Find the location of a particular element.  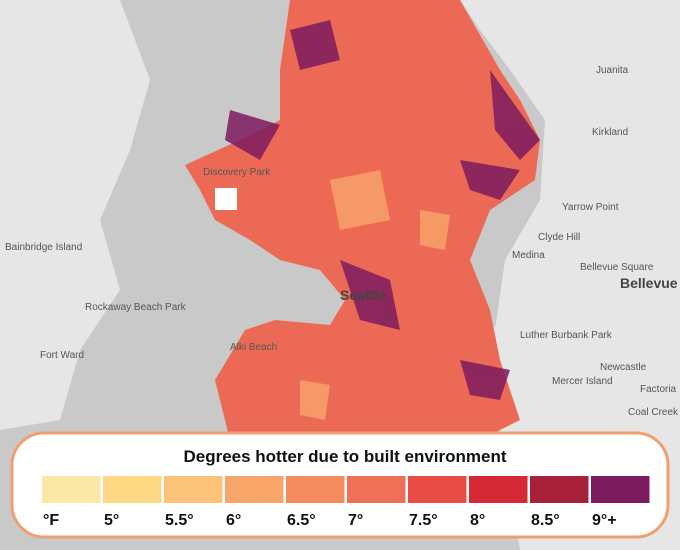

map-label: Fort Ward is located at coordinates (62, 355).